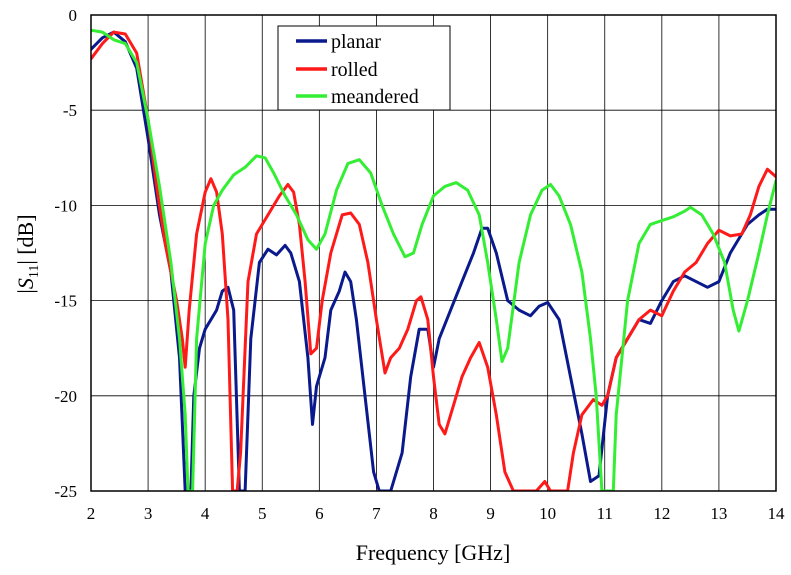 The width and height of the screenshot is (791, 575). I want to click on y-tick-label: -20, so click(65, 396).